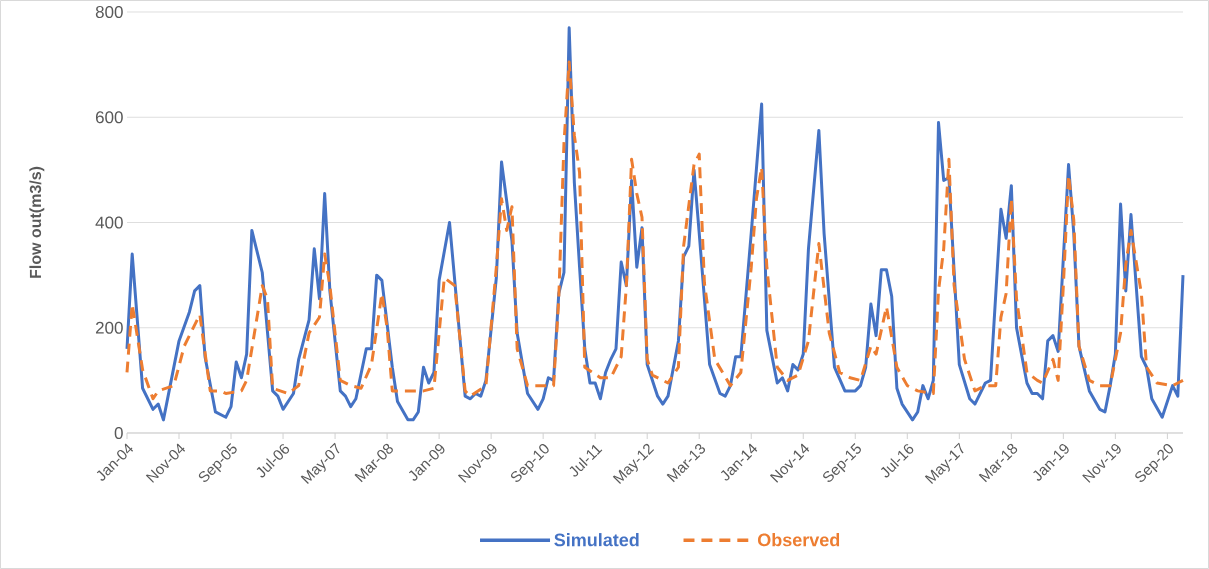  I want to click on y-tick-label: 400, so click(109, 222).